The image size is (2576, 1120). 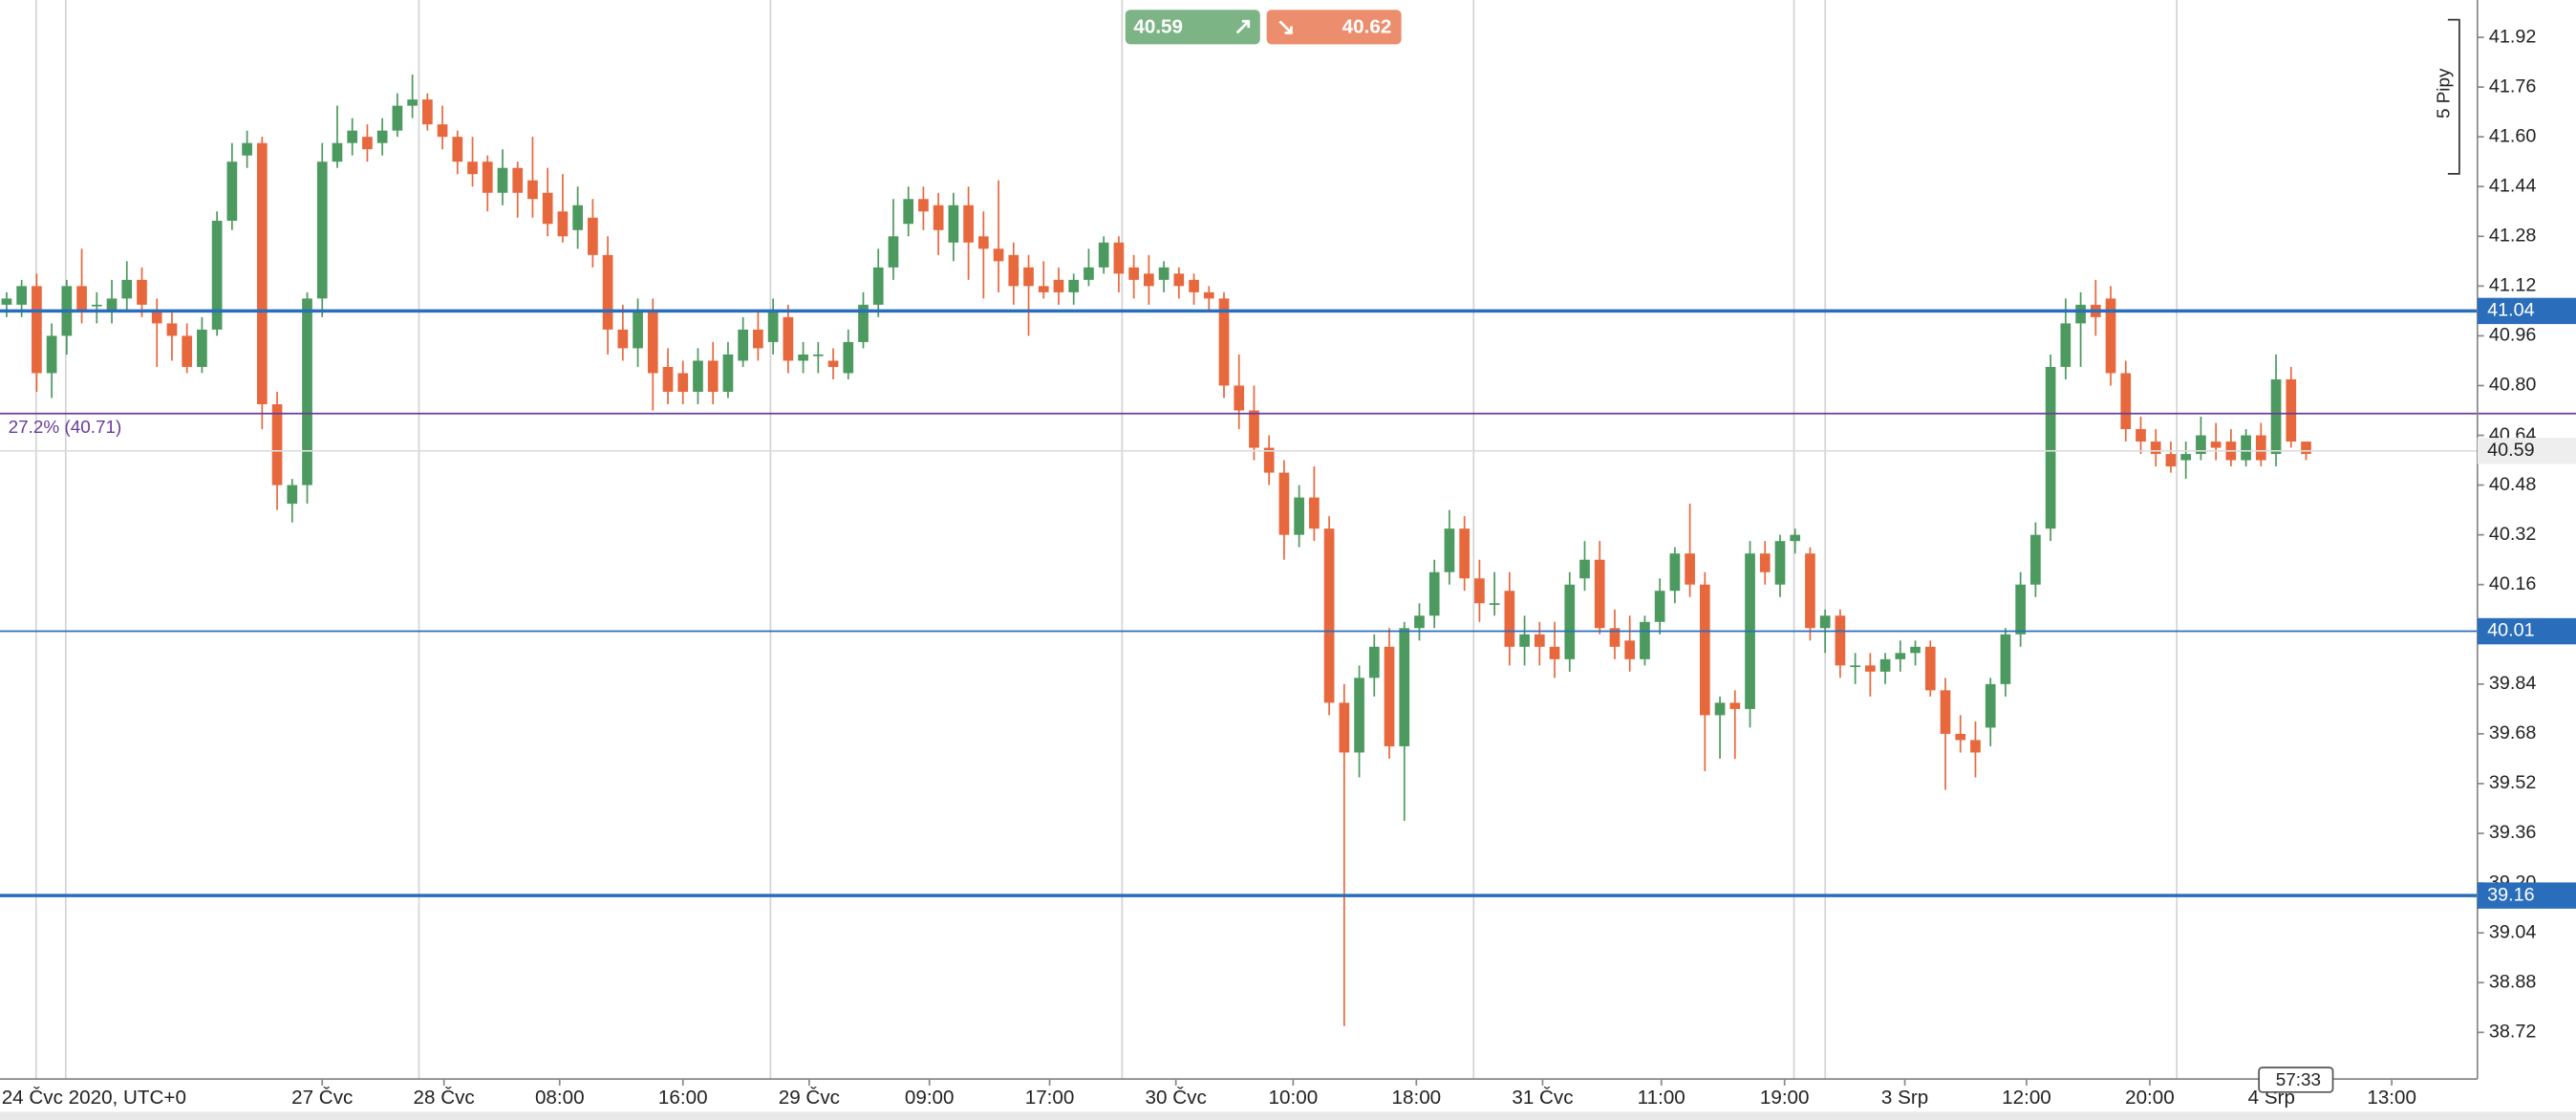 I want to click on x-tick-label: 28 Čvc, so click(x=444, y=1098).